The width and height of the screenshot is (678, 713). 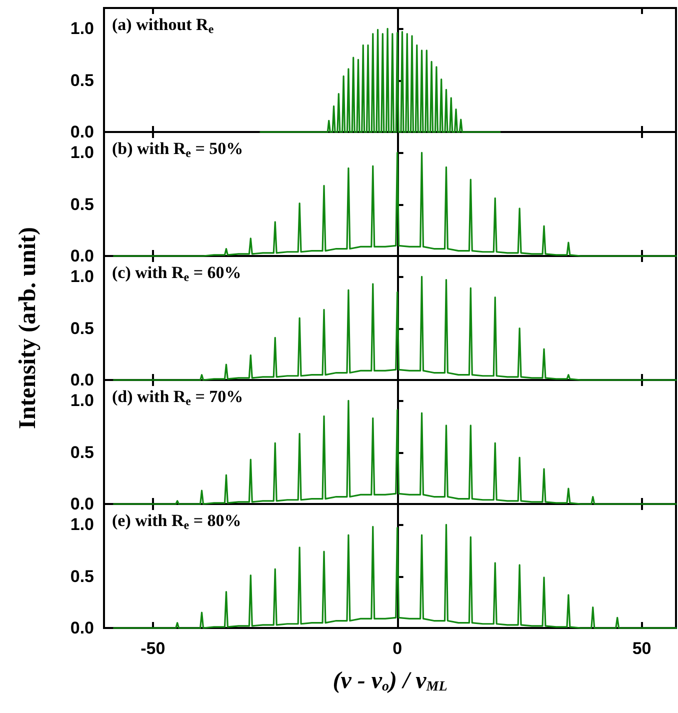 What do you see at coordinates (153, 648) in the screenshot?
I see `x-tick-label: -50` at bounding box center [153, 648].